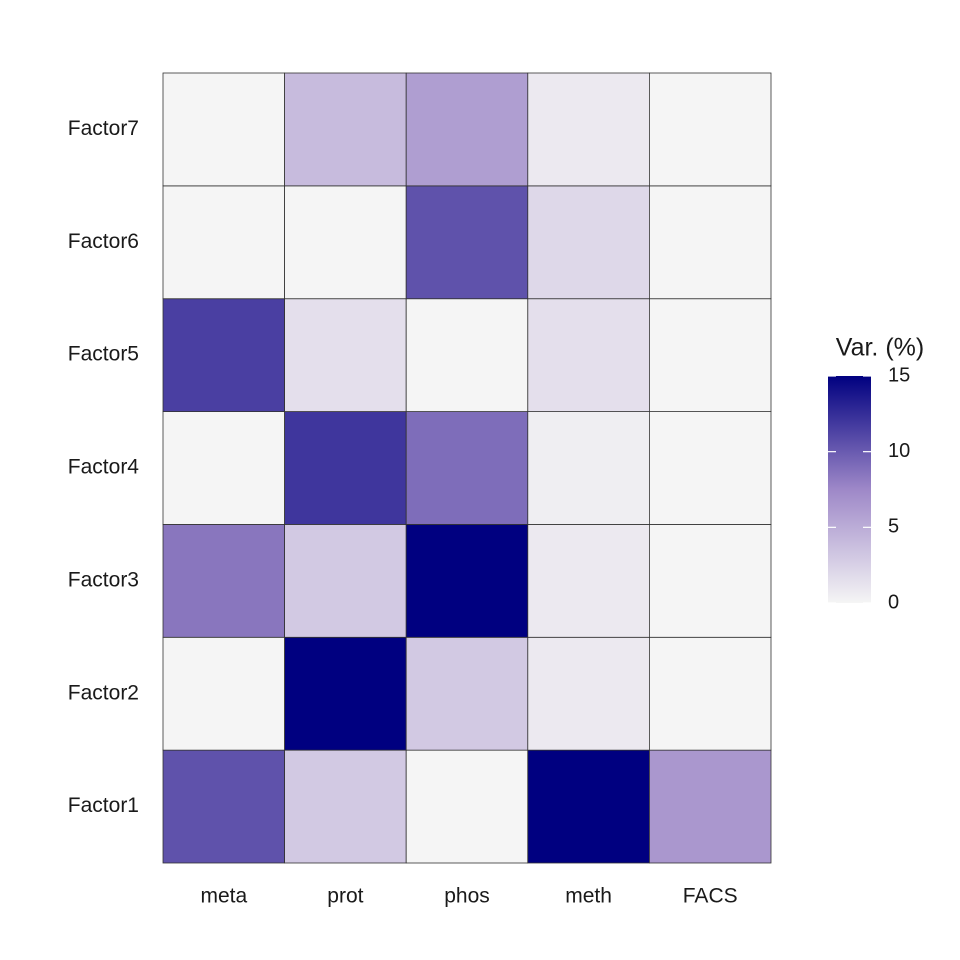 This screenshot has height=960, width=960. I want to click on y-tick-label: Factor1, so click(103, 805).